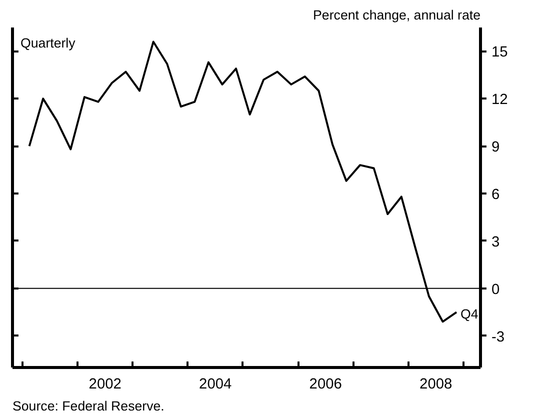  What do you see at coordinates (500, 100) in the screenshot?
I see `y-tick-label: 12` at bounding box center [500, 100].